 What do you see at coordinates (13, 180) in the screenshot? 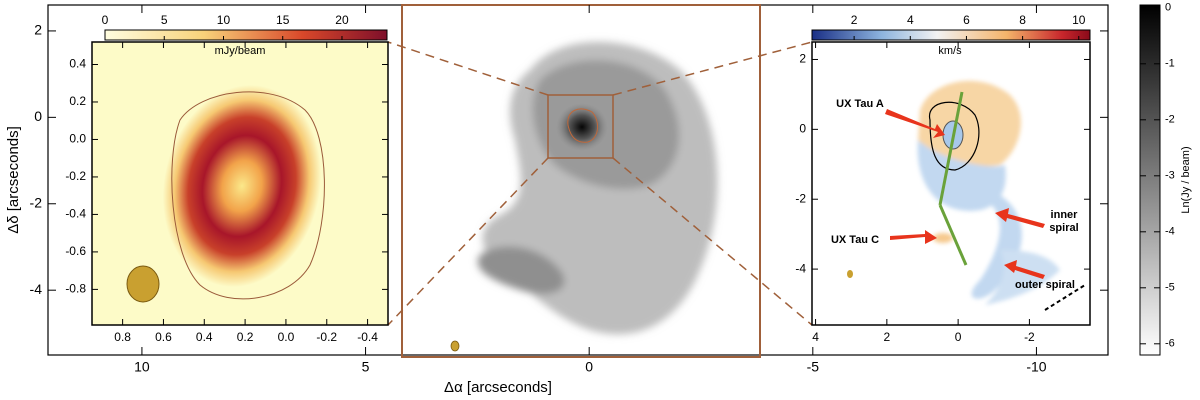
I see `y-axis-label: Δδ [arcseconds]` at bounding box center [13, 180].